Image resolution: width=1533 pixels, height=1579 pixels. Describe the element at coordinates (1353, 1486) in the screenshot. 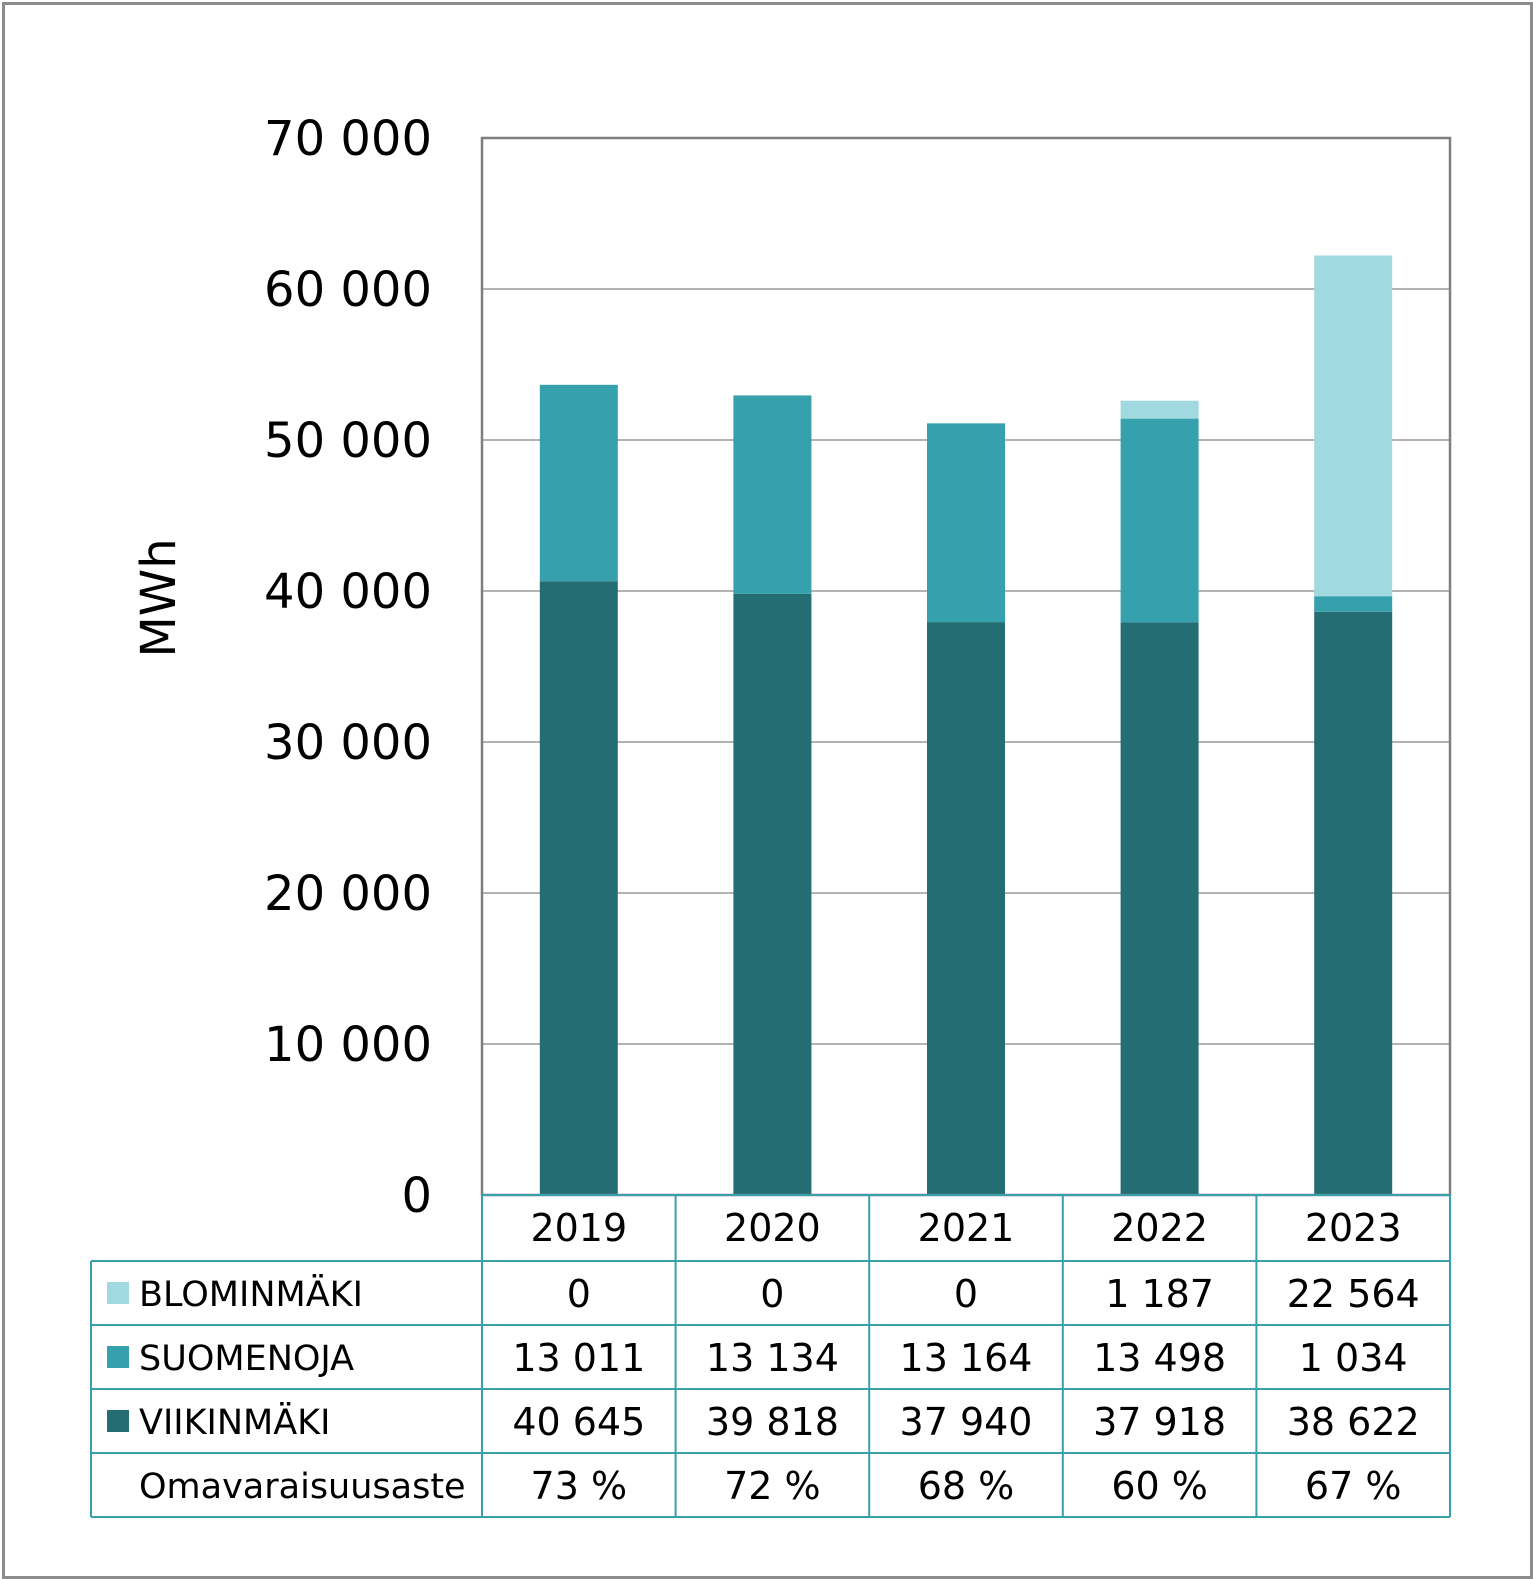

I see `extra-row-value: 67 %` at that location.